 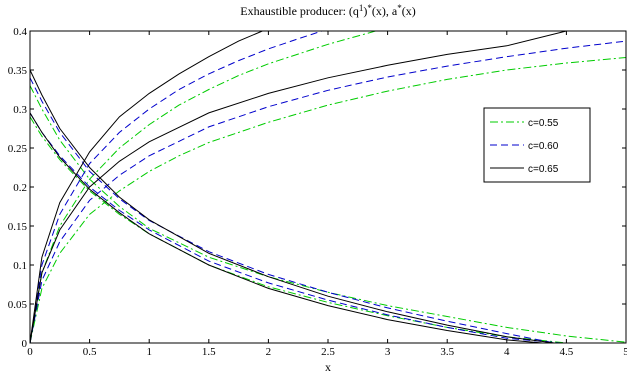 What do you see at coordinates (543, 146) in the screenshot?
I see `legend-label-2: c=0.60` at bounding box center [543, 146].